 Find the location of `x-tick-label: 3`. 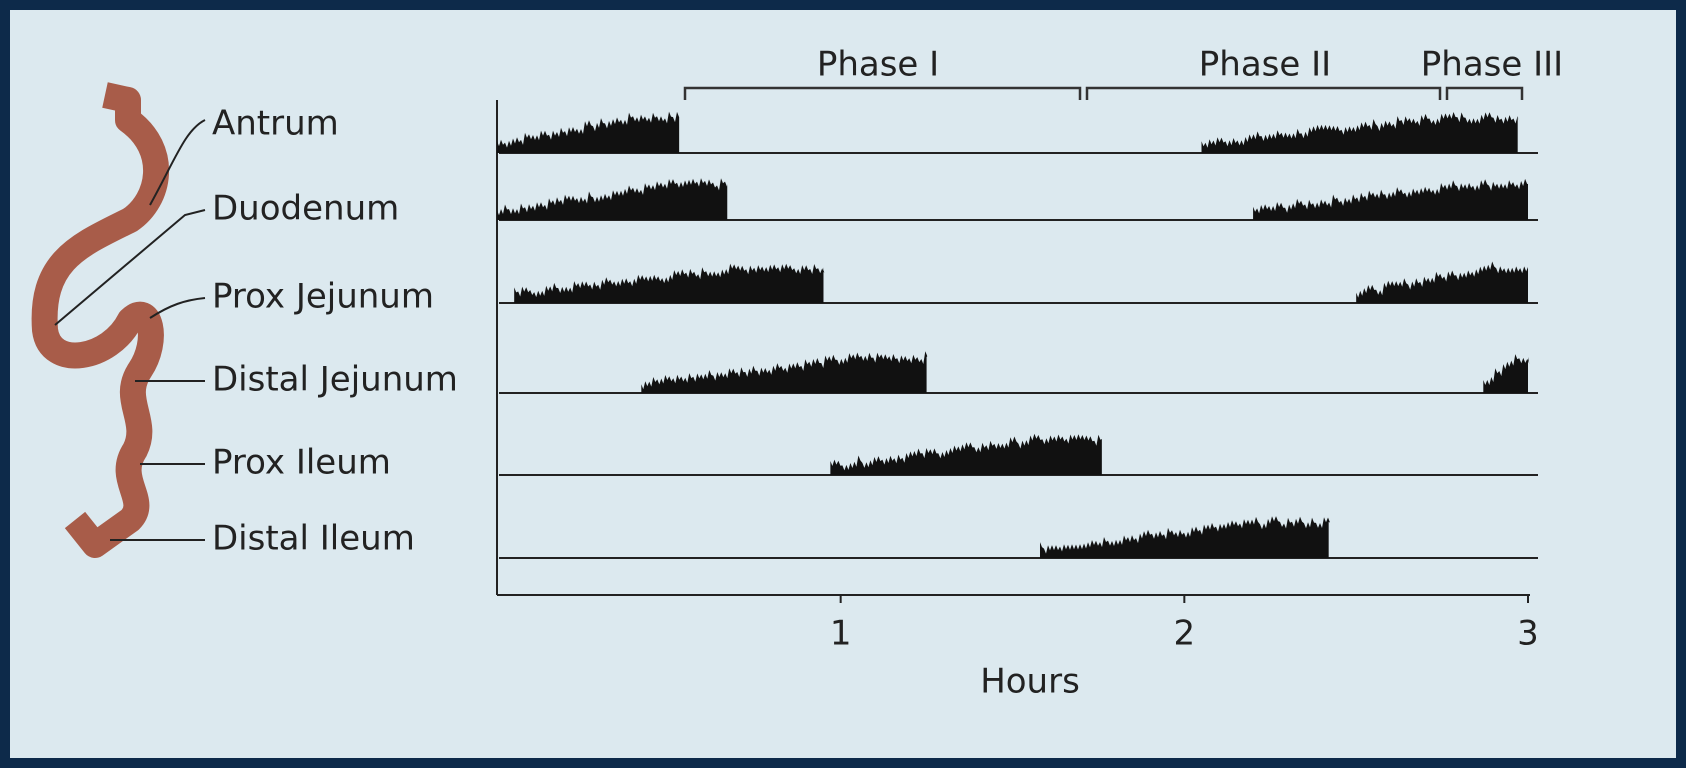

x-tick-label: 3 is located at coordinates (1528, 634).